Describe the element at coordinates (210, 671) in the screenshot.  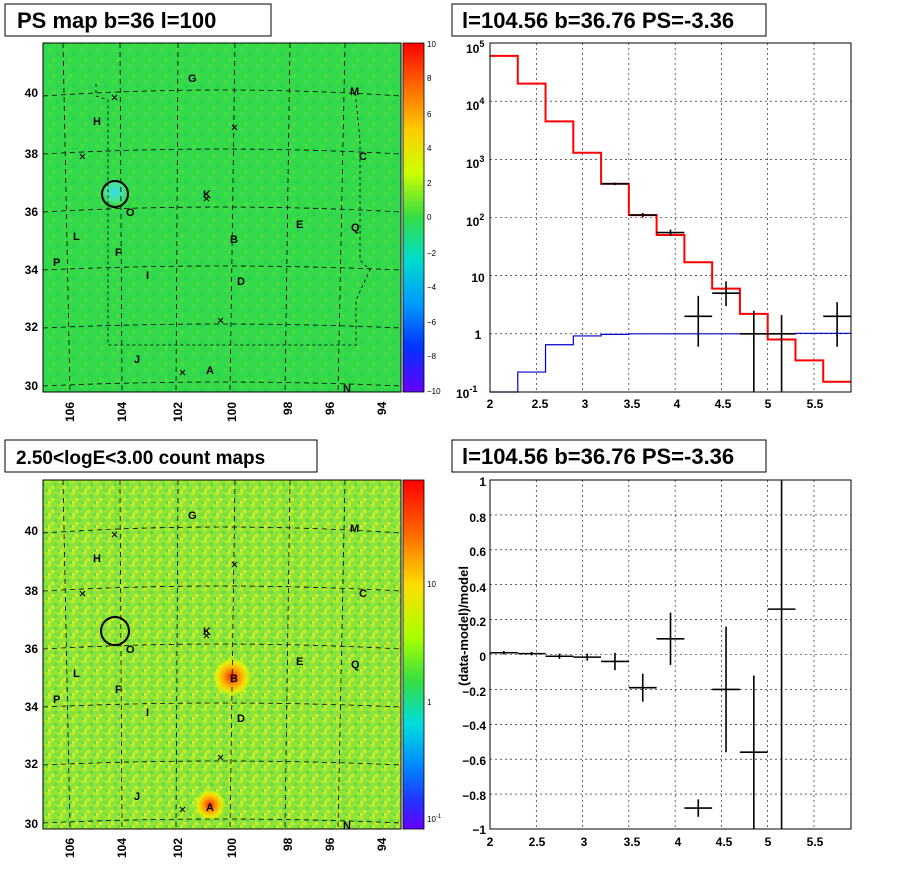
I see `count-map-source-labels: G M H C K O E Q B L F P I D J A N` at that location.